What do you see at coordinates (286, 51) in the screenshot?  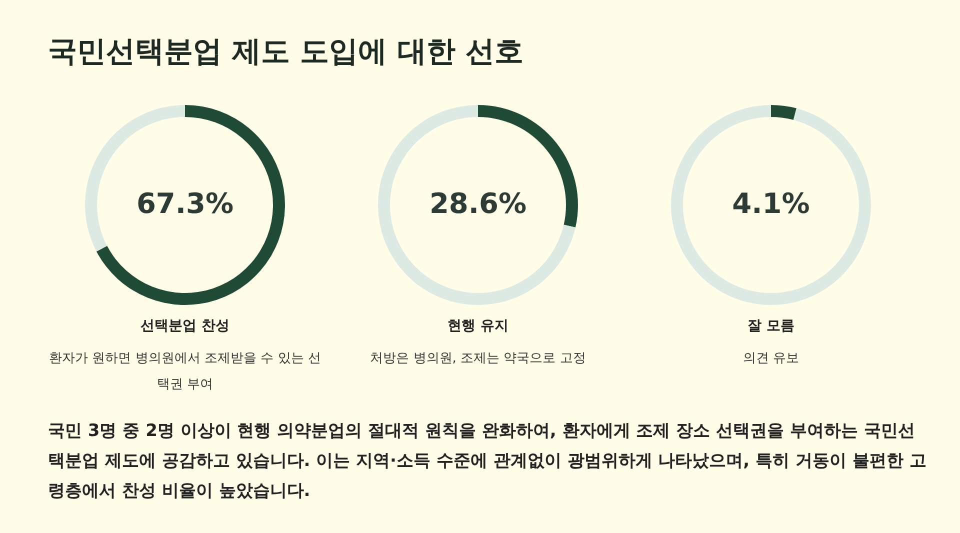 I see `text: 국민선택분업 제도 도입에 대한 선호` at bounding box center [286, 51].